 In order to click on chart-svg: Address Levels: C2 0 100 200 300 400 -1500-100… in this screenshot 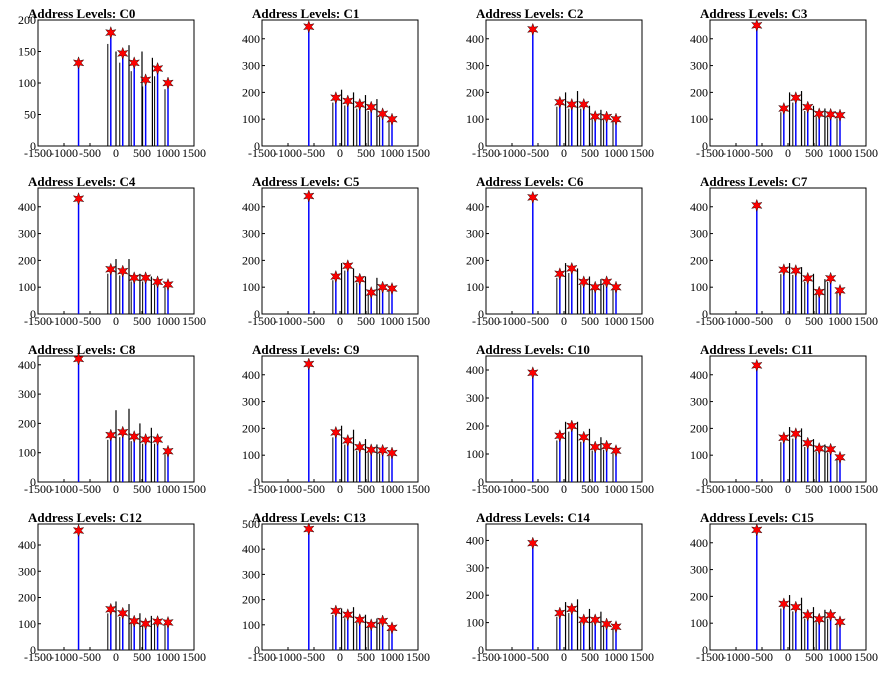, I will do `click(560, 83)`.